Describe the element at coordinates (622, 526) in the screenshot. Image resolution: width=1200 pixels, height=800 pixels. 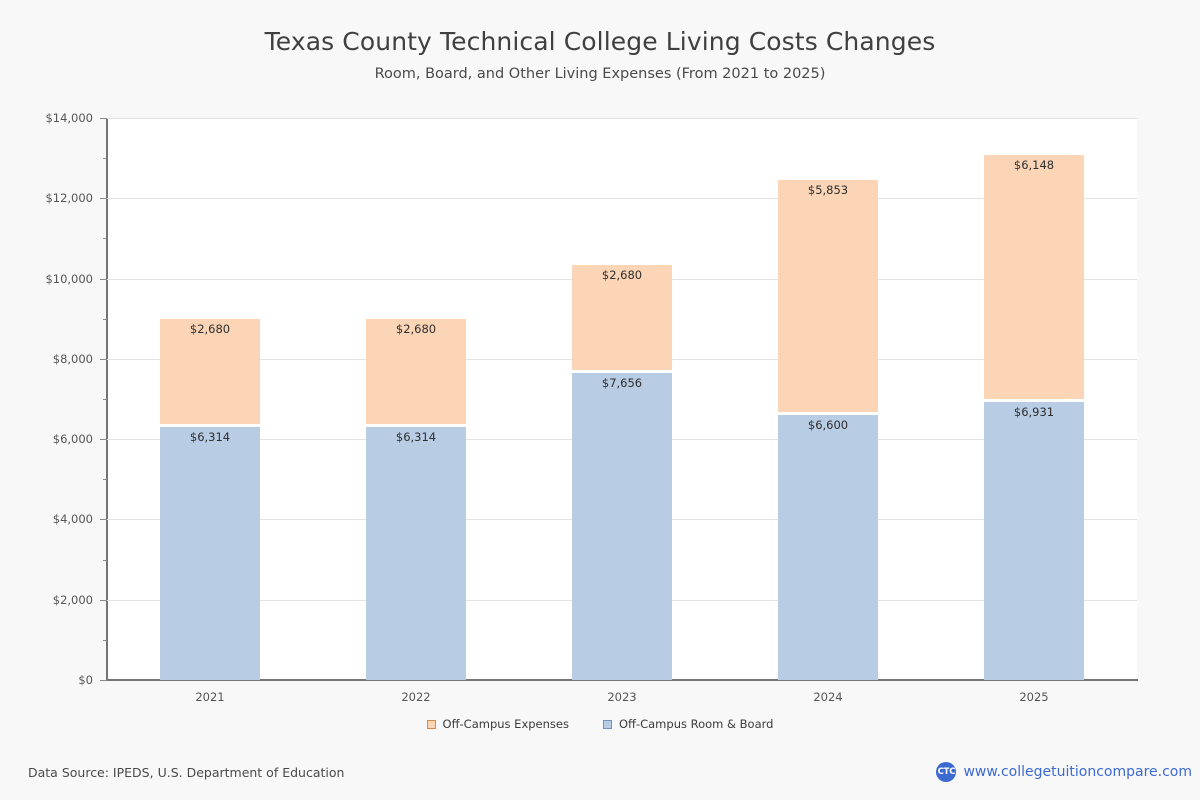
I see `bar-segment-room-board: $7,656` at that location.